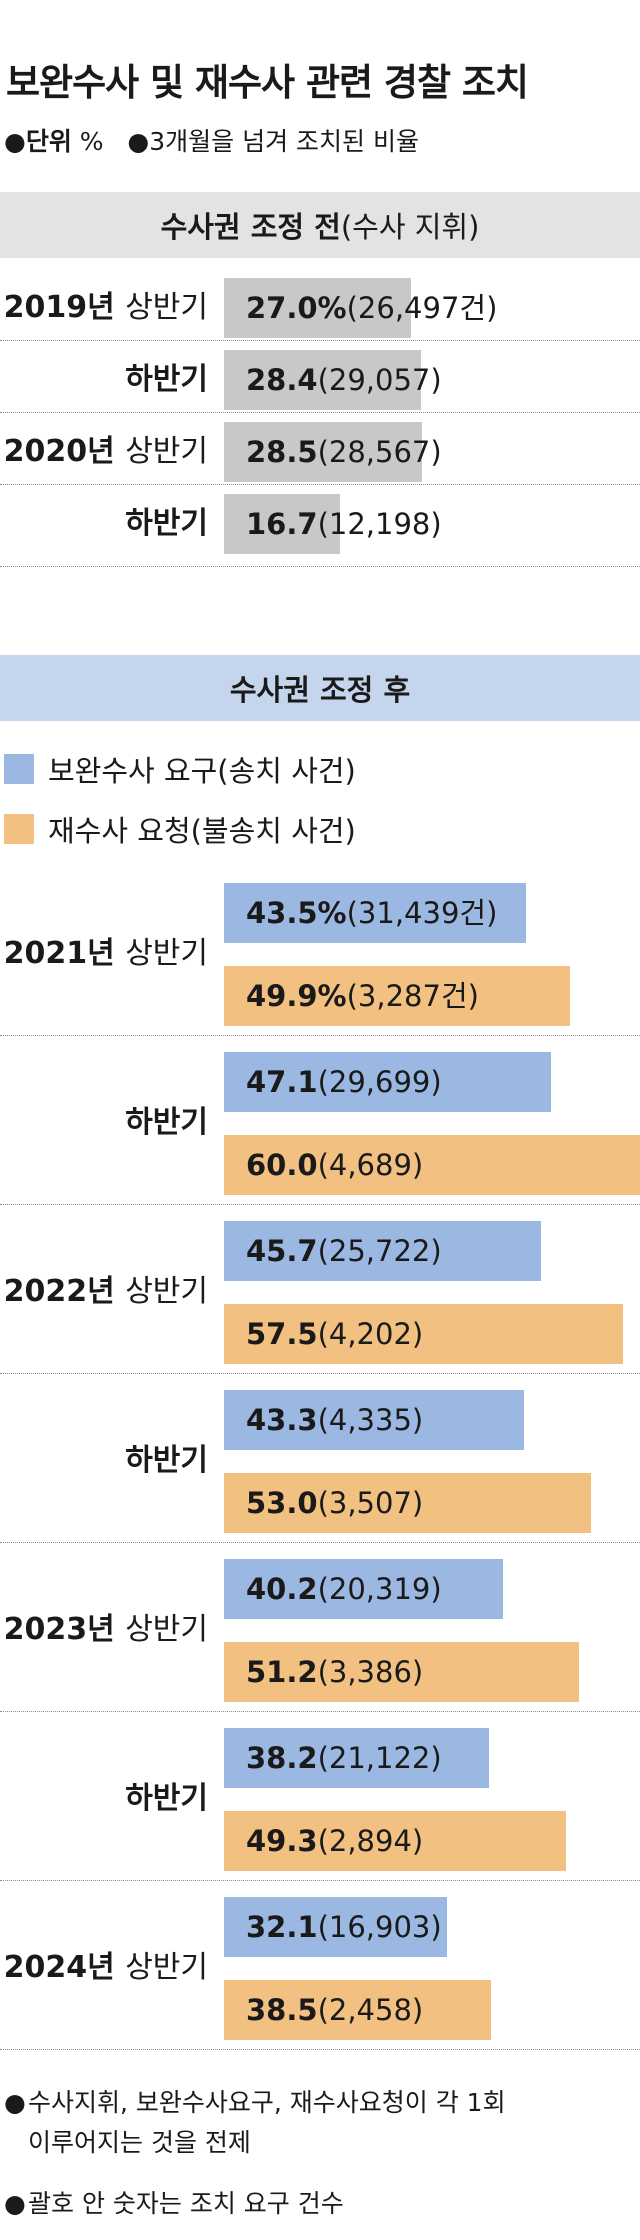 This screenshot has height=2240, width=640. I want to click on before-3-value: 16.7, so click(282, 524).